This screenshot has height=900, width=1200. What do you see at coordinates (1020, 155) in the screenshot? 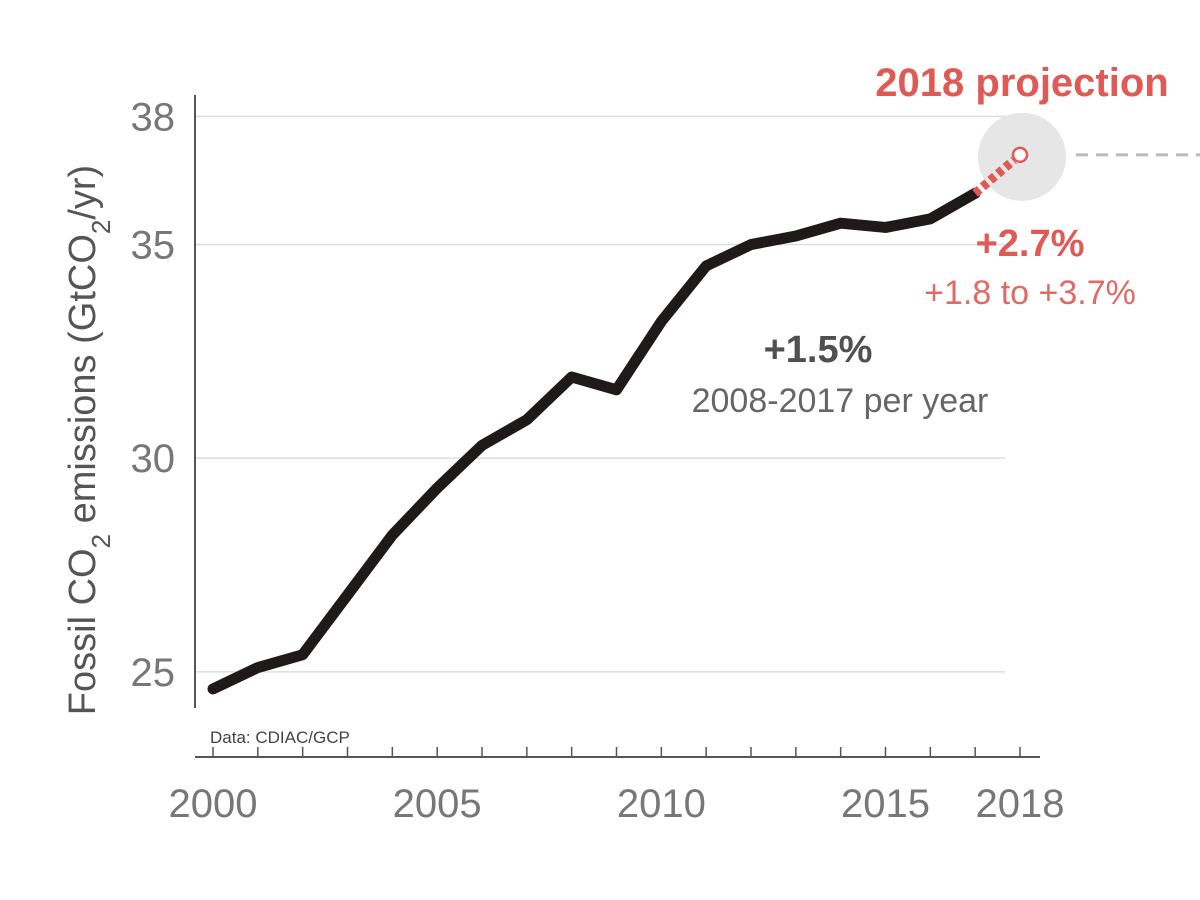
I see `projection-point` at bounding box center [1020, 155].